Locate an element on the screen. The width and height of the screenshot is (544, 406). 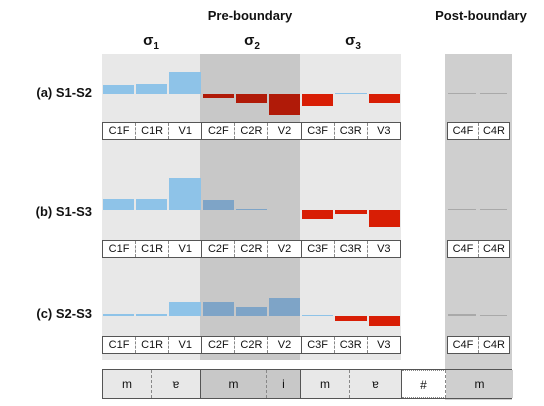
transcription-row: m ɐ m i m ɐ # m is located at coordinates (307, 384).